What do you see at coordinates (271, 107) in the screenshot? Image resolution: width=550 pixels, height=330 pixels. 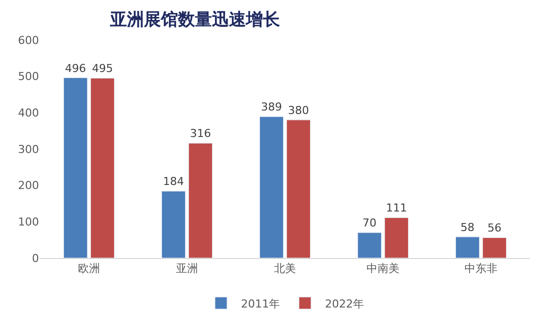 I see `data-label: 389` at bounding box center [271, 107].